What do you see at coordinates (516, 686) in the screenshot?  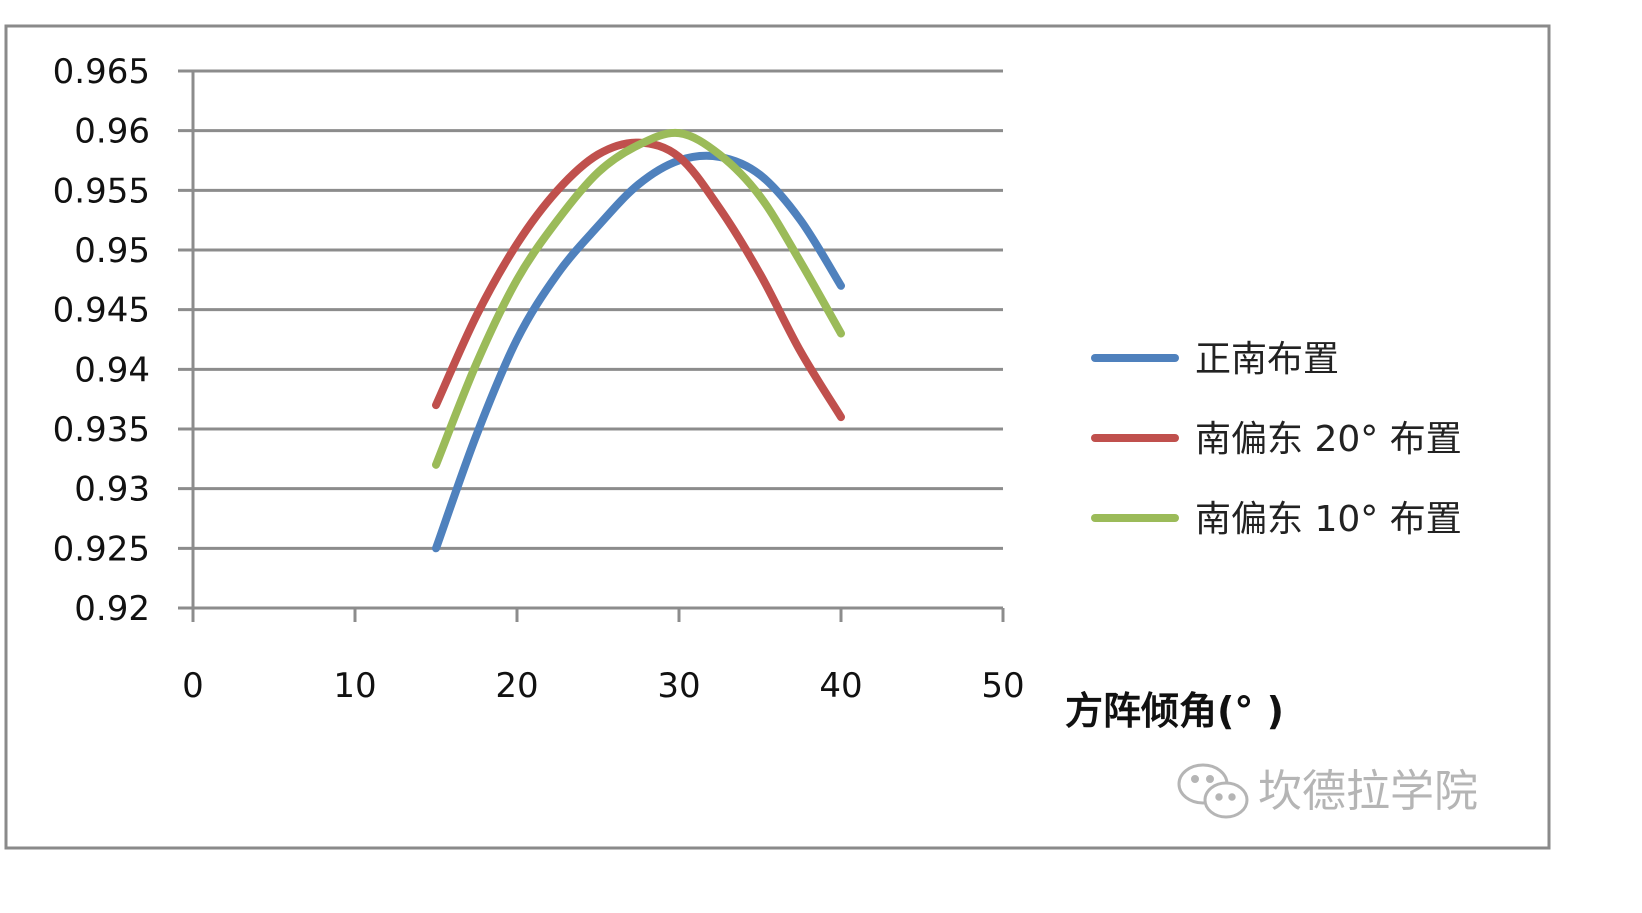 I see `x-tick-label: 20` at bounding box center [516, 686].